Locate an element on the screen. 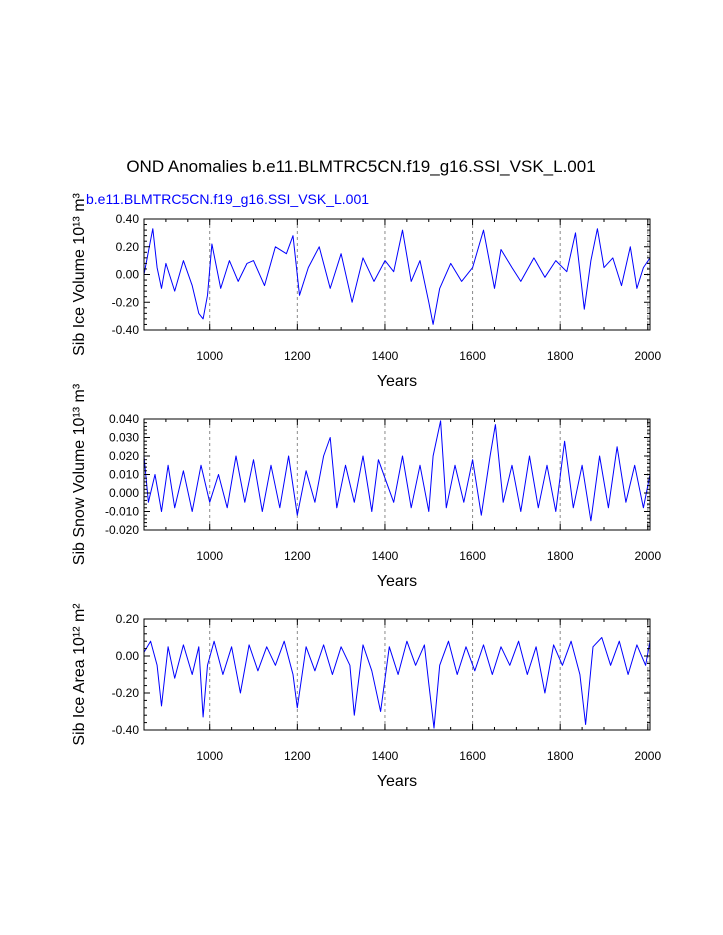  y-axis-title: Sib Ice Area 10¹² m² is located at coordinates (79, 674).